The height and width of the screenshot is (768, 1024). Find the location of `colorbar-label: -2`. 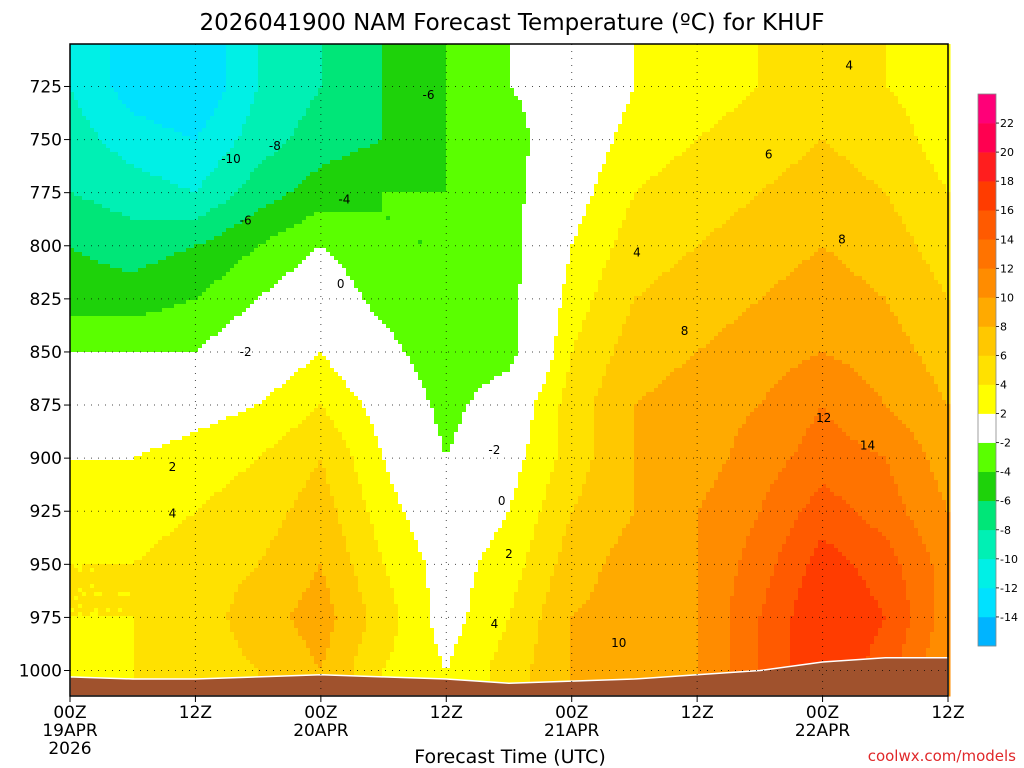

colorbar-label: -2 is located at coordinates (1005, 443).